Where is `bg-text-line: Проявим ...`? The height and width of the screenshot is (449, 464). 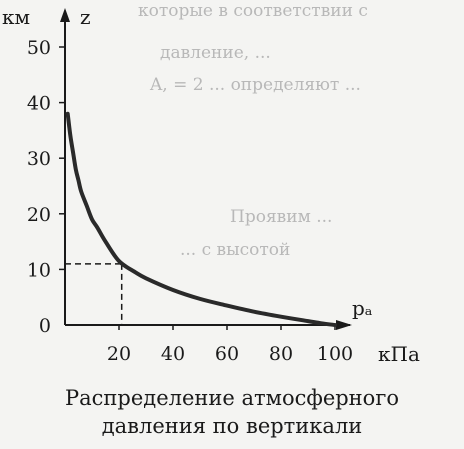
bg-text-line: Проявим ... is located at coordinates (281, 217).